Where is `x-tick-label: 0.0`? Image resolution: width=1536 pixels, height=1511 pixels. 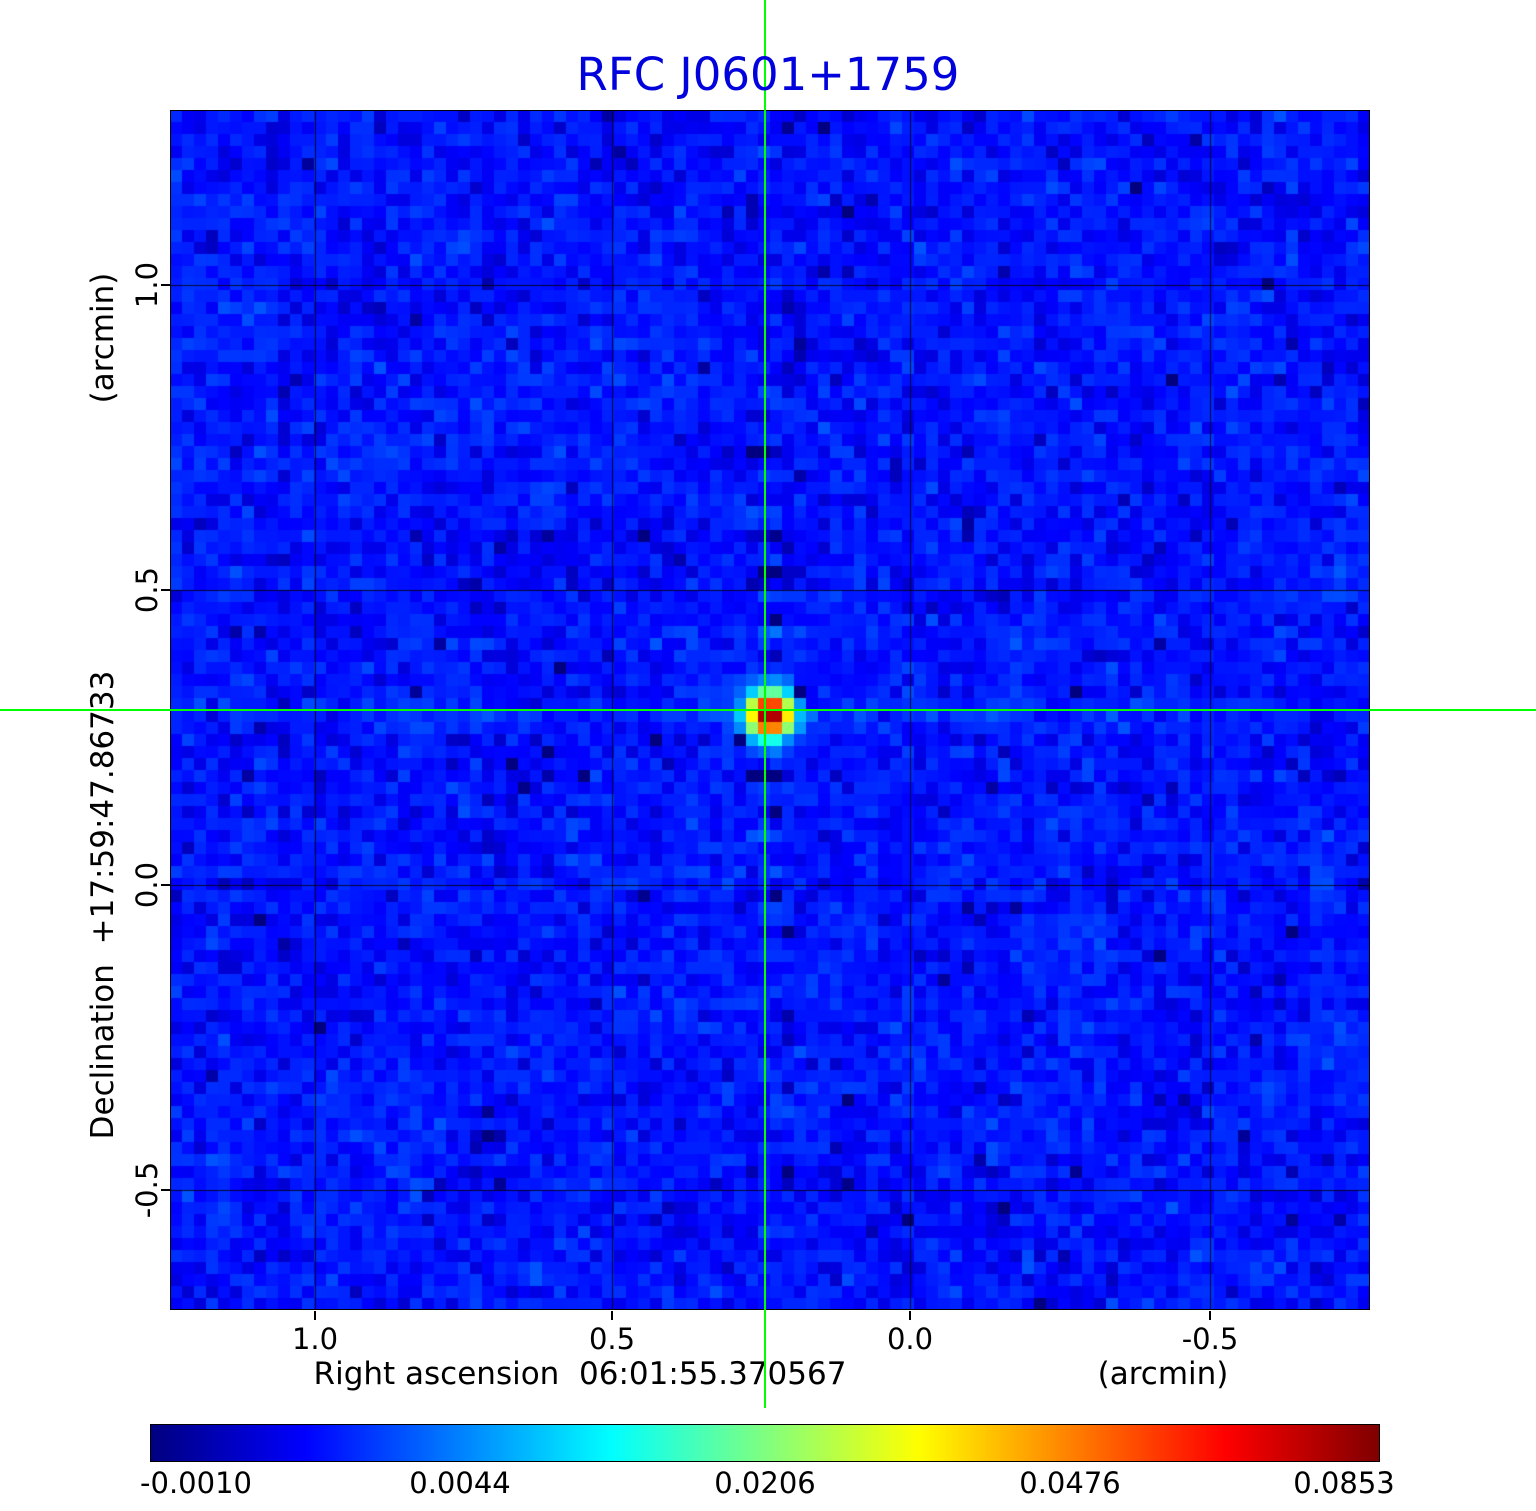 x-tick-label: 0.0 is located at coordinates (910, 1339).